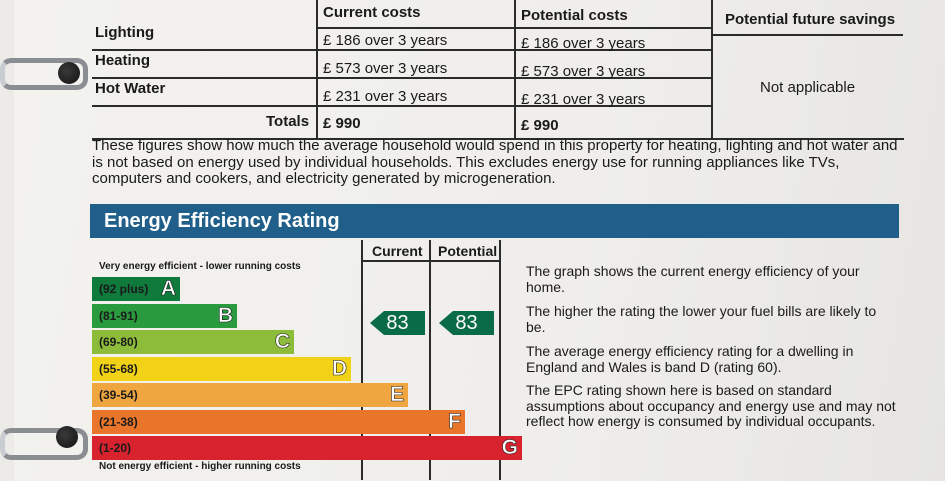 The width and height of the screenshot is (945, 481). I want to click on lighting-potential-cost: £ 186 over 3 years, so click(583, 43).